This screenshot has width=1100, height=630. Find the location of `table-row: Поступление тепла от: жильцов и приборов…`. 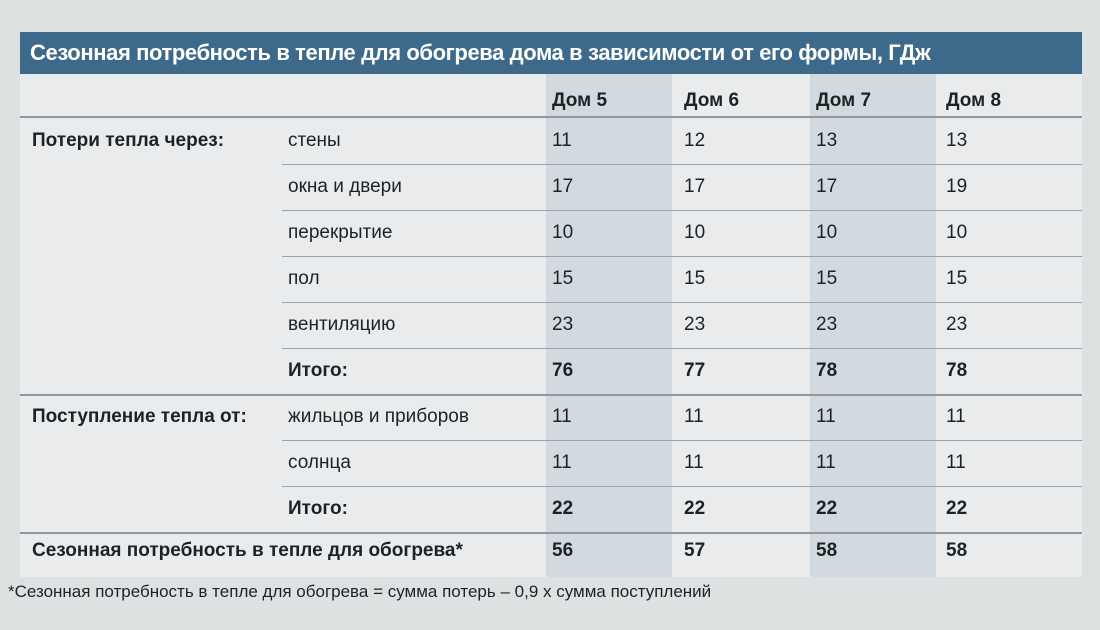

table-row: Поступление тепла от: жильцов и приборов… is located at coordinates (551, 417).